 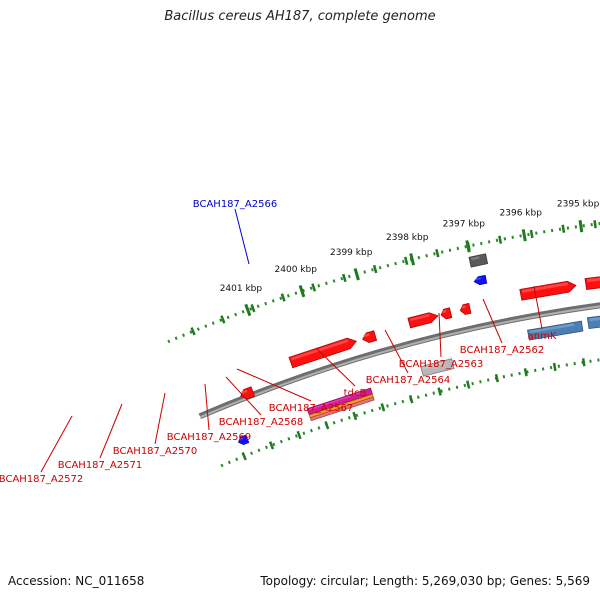 What do you see at coordinates (100, 465) in the screenshot?
I see `gene-label-bcah187_a2571: BCAH187_A2571` at bounding box center [100, 465].